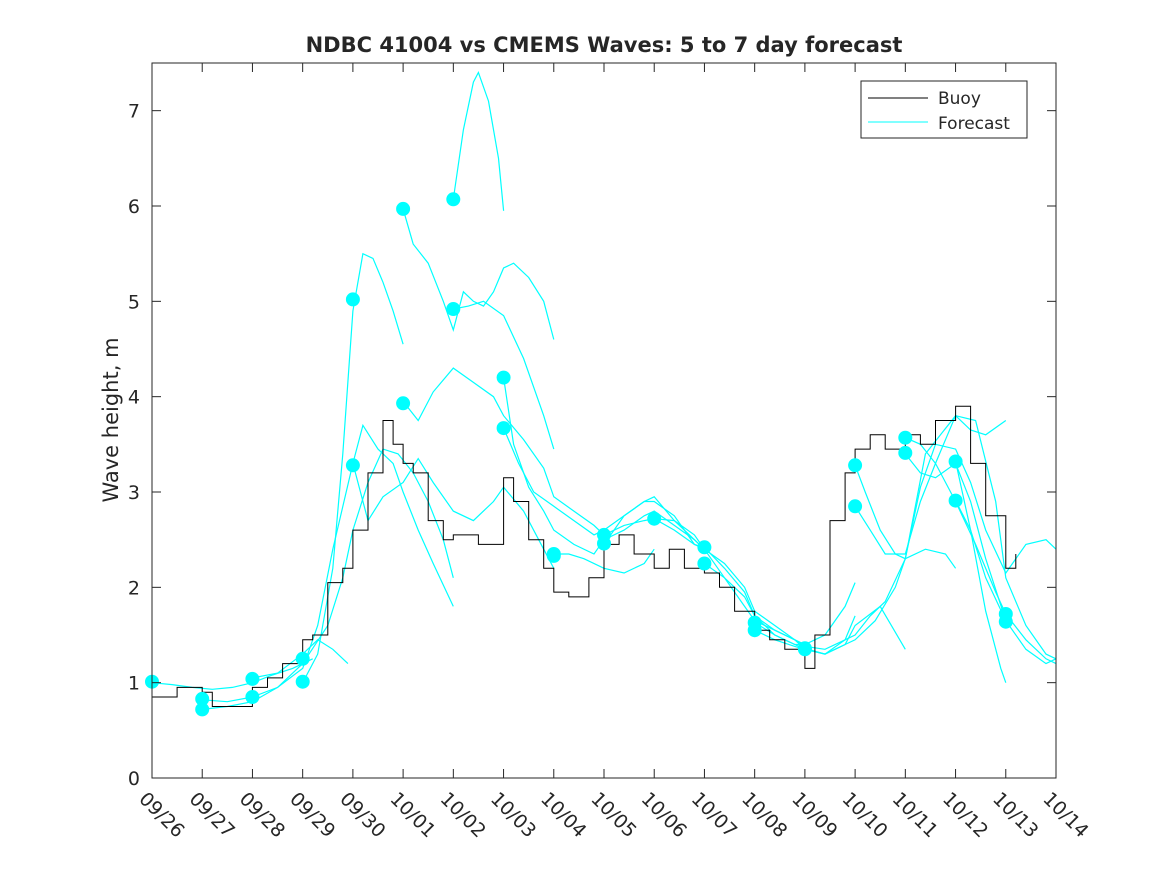 The width and height of the screenshot is (1167, 875). What do you see at coordinates (134, 779) in the screenshot?
I see `y-tick-label: 0` at bounding box center [134, 779].